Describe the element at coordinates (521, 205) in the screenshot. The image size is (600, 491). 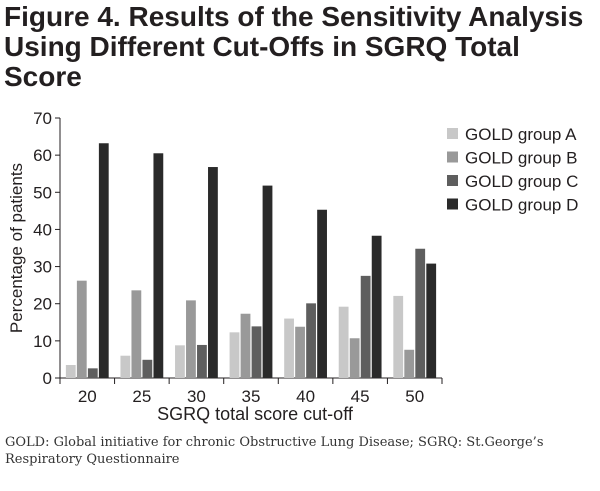
I see `legend-label: GOLD group D` at that location.